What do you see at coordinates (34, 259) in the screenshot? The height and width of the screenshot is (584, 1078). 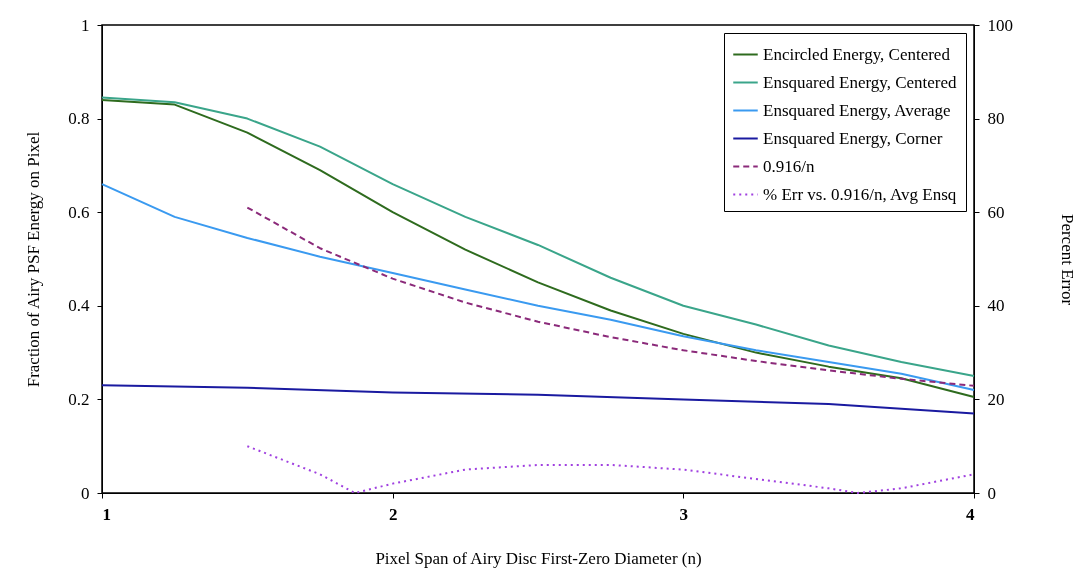 I see `y-axis-title: Fraction of Airy PSF Energy on Pixel` at bounding box center [34, 259].